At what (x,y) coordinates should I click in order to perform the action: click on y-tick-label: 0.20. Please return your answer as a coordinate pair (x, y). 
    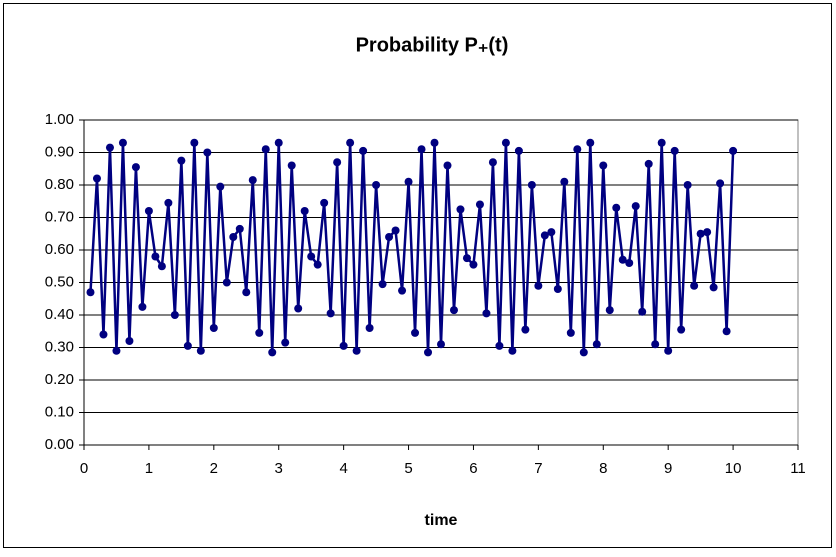
    Looking at the image, I should click on (59, 379).